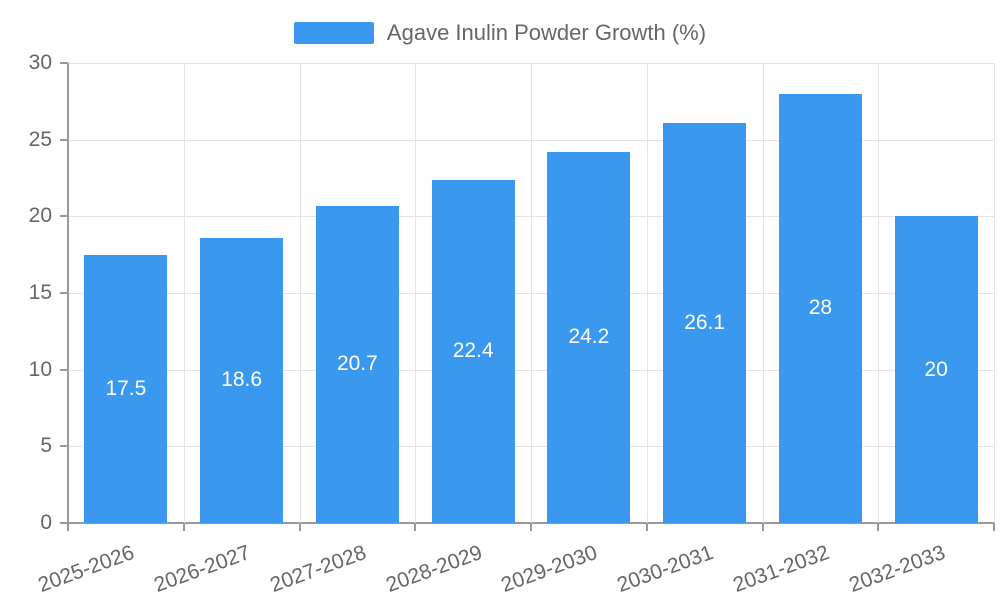  I want to click on y-axis-label: 30, so click(40, 62).